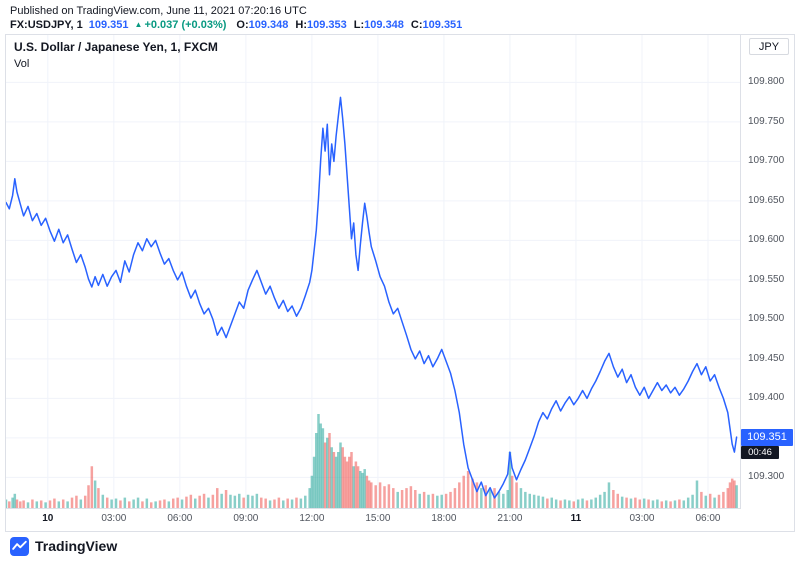 Image resolution: width=800 pixels, height=561 pixels. I want to click on footer-brand-bar: TradingView, so click(58, 546).